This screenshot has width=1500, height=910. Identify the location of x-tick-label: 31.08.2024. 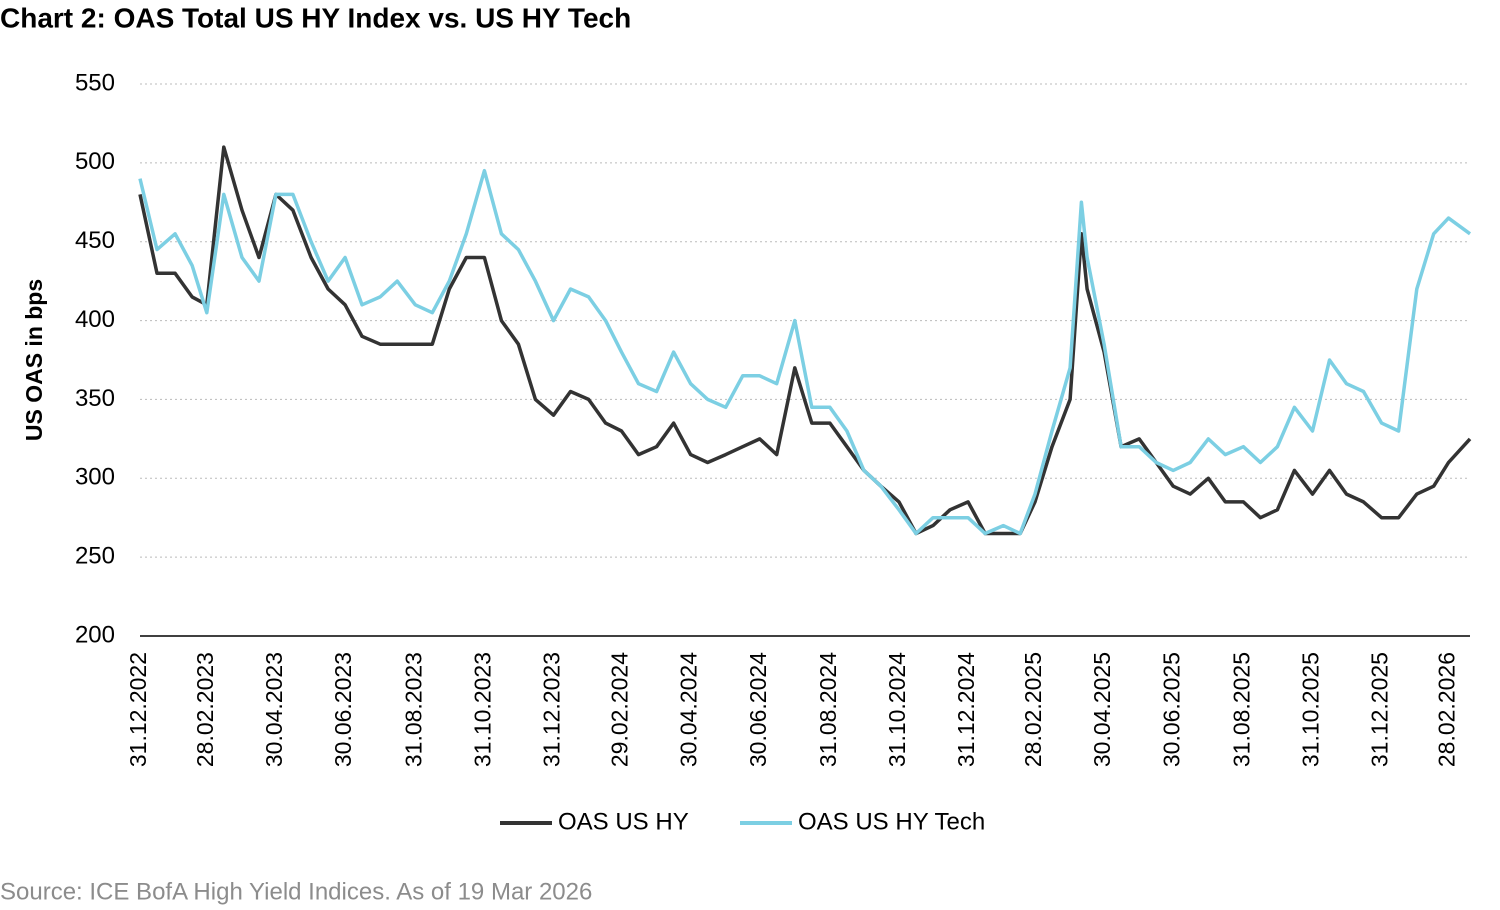
(828, 709).